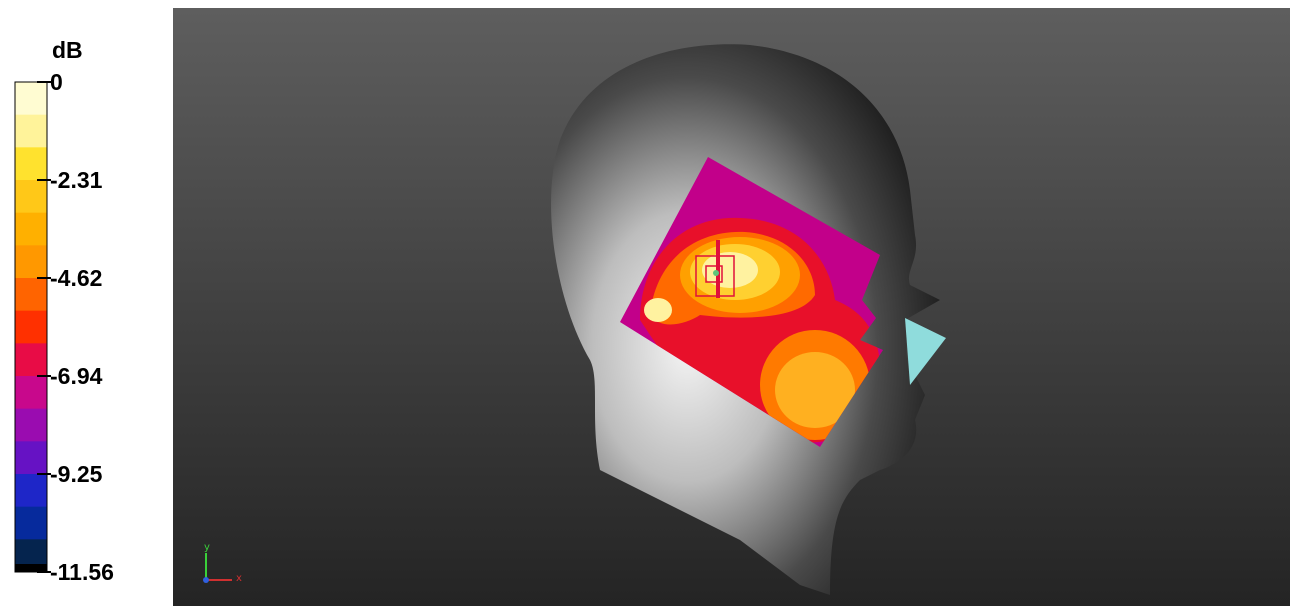 The height and width of the screenshot is (606, 1290). Describe the element at coordinates (76, 474) in the screenshot. I see `colorbar-tick-label: -9.25` at that location.